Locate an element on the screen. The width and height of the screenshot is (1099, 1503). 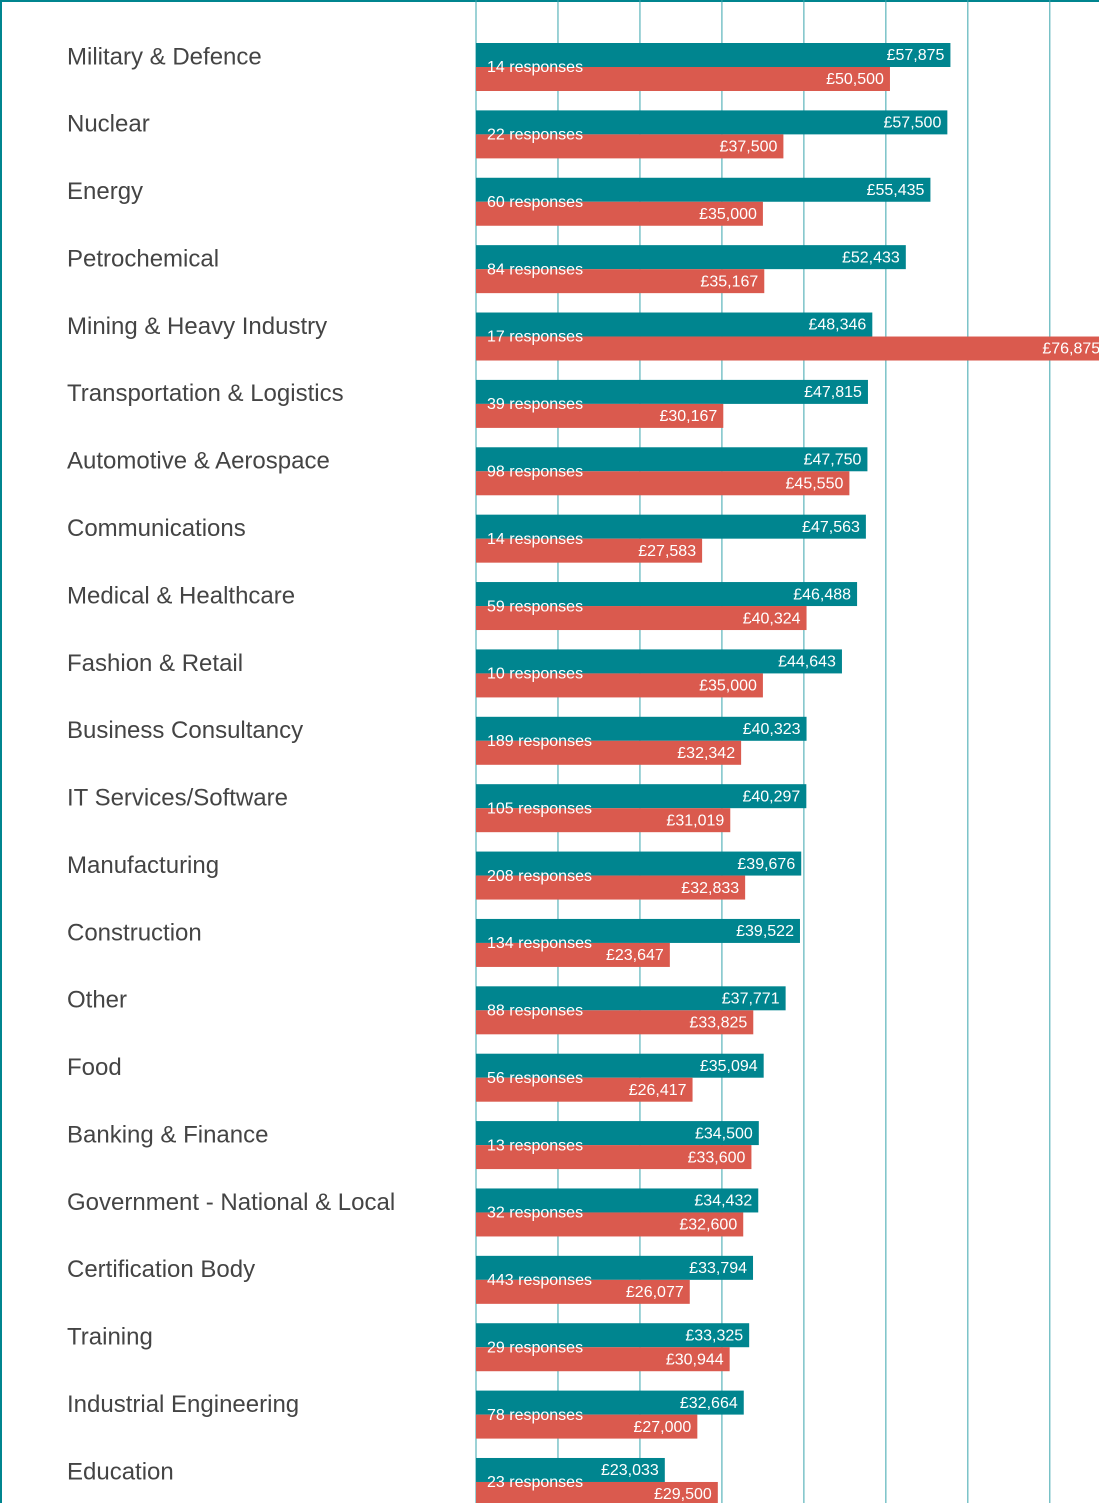
value-label: £52,433 is located at coordinates (871, 257).